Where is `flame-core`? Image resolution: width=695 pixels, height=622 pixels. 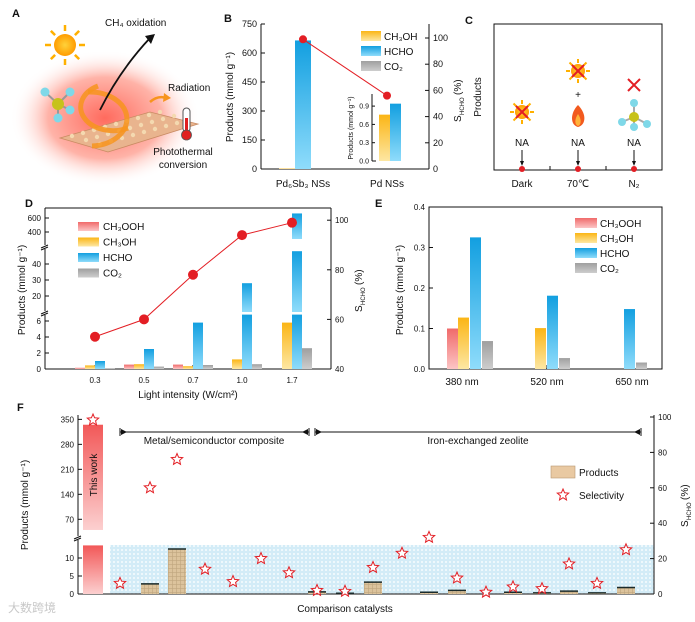
flame-core is located at coordinates (578, 120).